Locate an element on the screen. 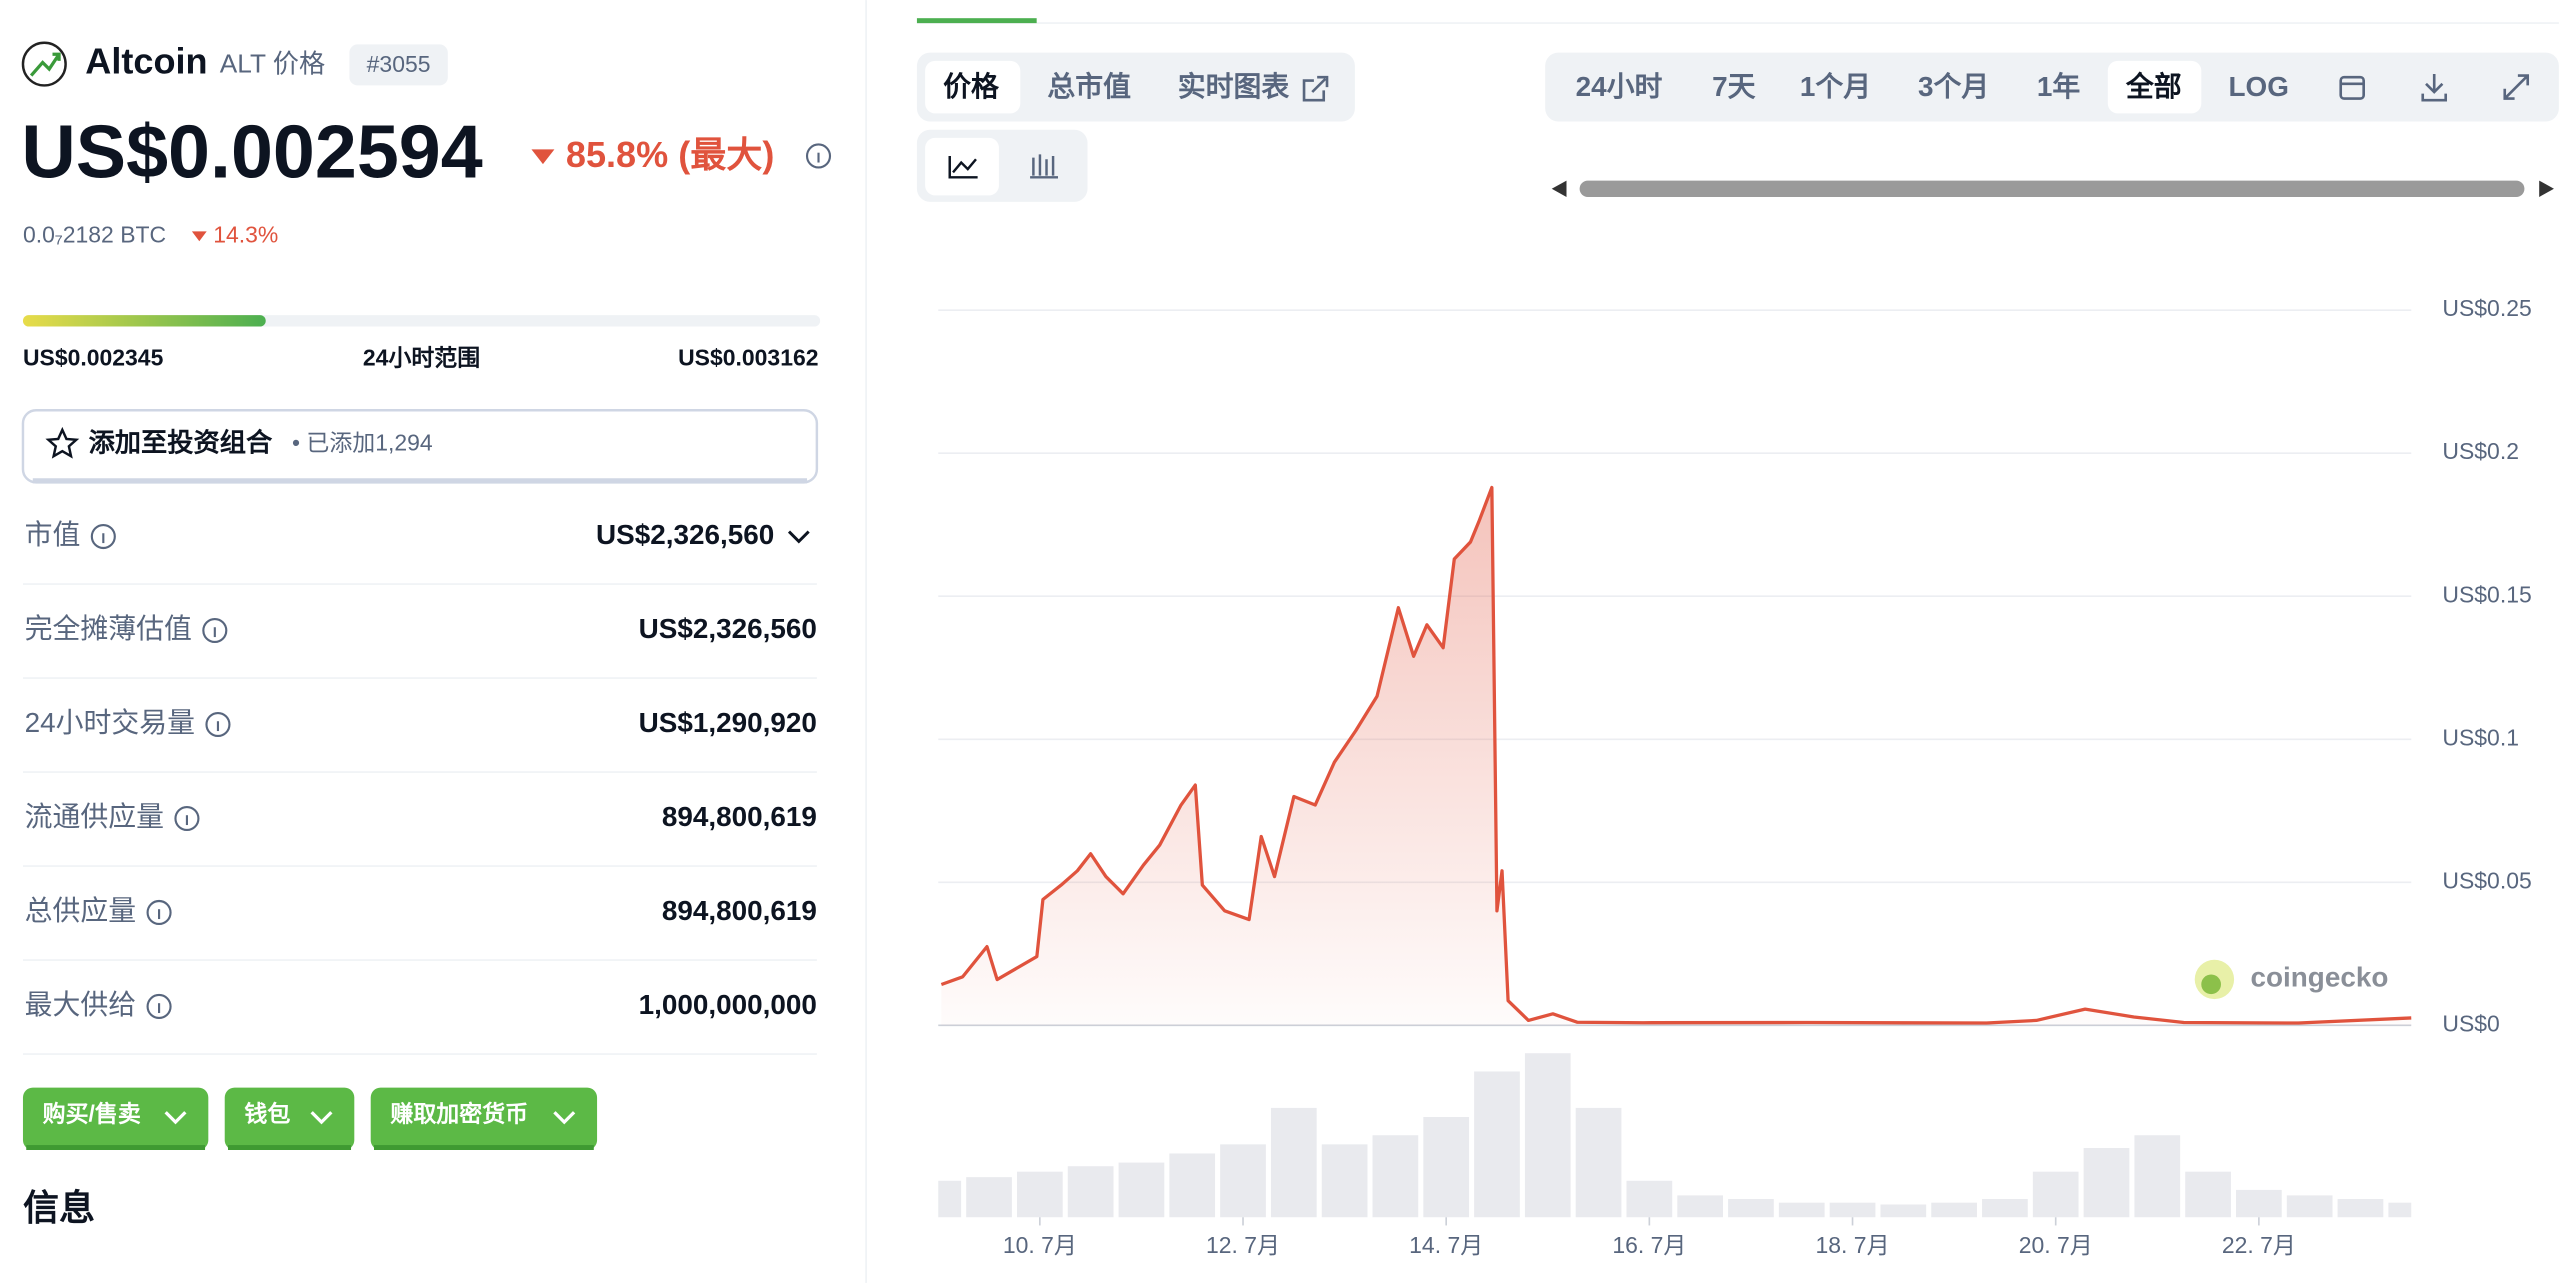 Image resolution: width=2572 pixels, height=1283 pixels. range-low: US$0.002345 is located at coordinates (93, 357).